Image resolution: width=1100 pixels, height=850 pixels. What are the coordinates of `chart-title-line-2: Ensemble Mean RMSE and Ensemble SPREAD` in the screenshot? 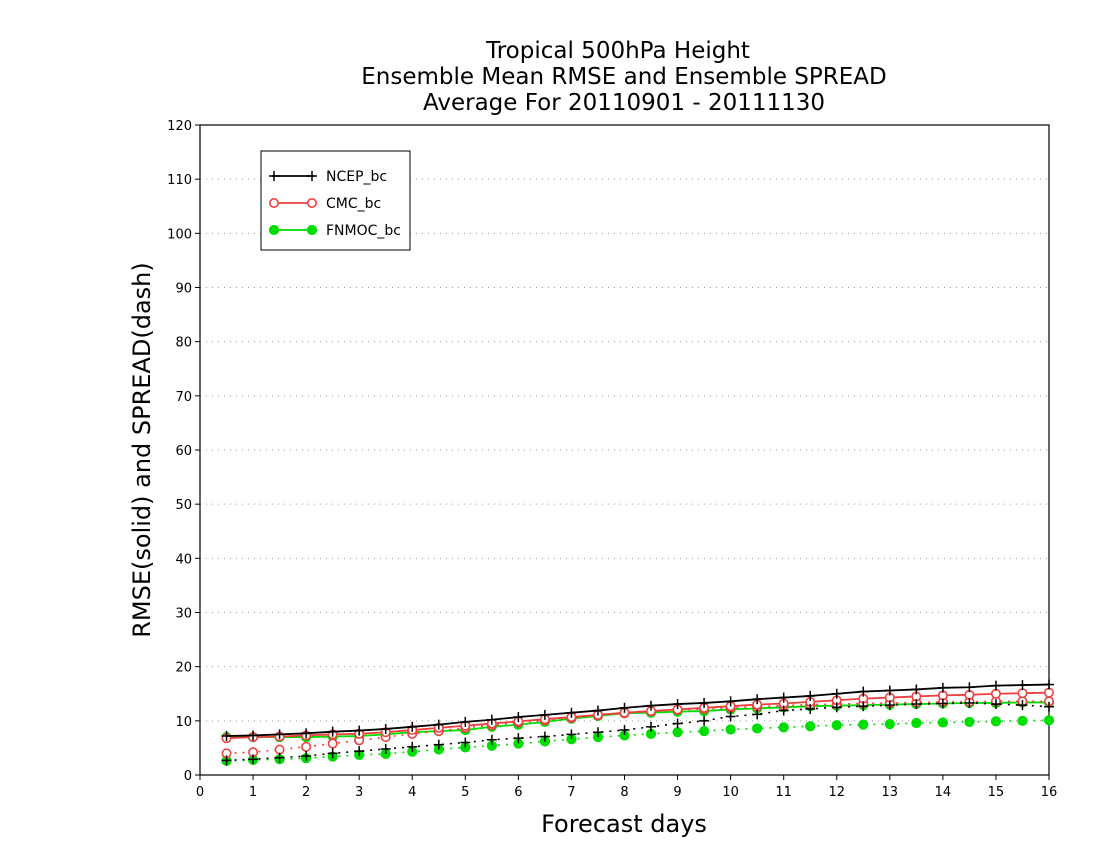 It's located at (623, 77).